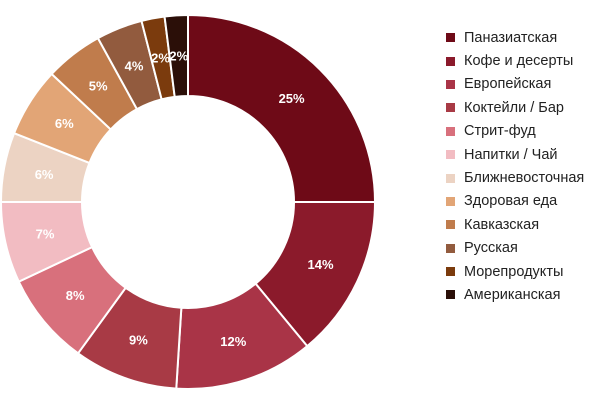  I want to click on legend-label: Русская, so click(491, 248).